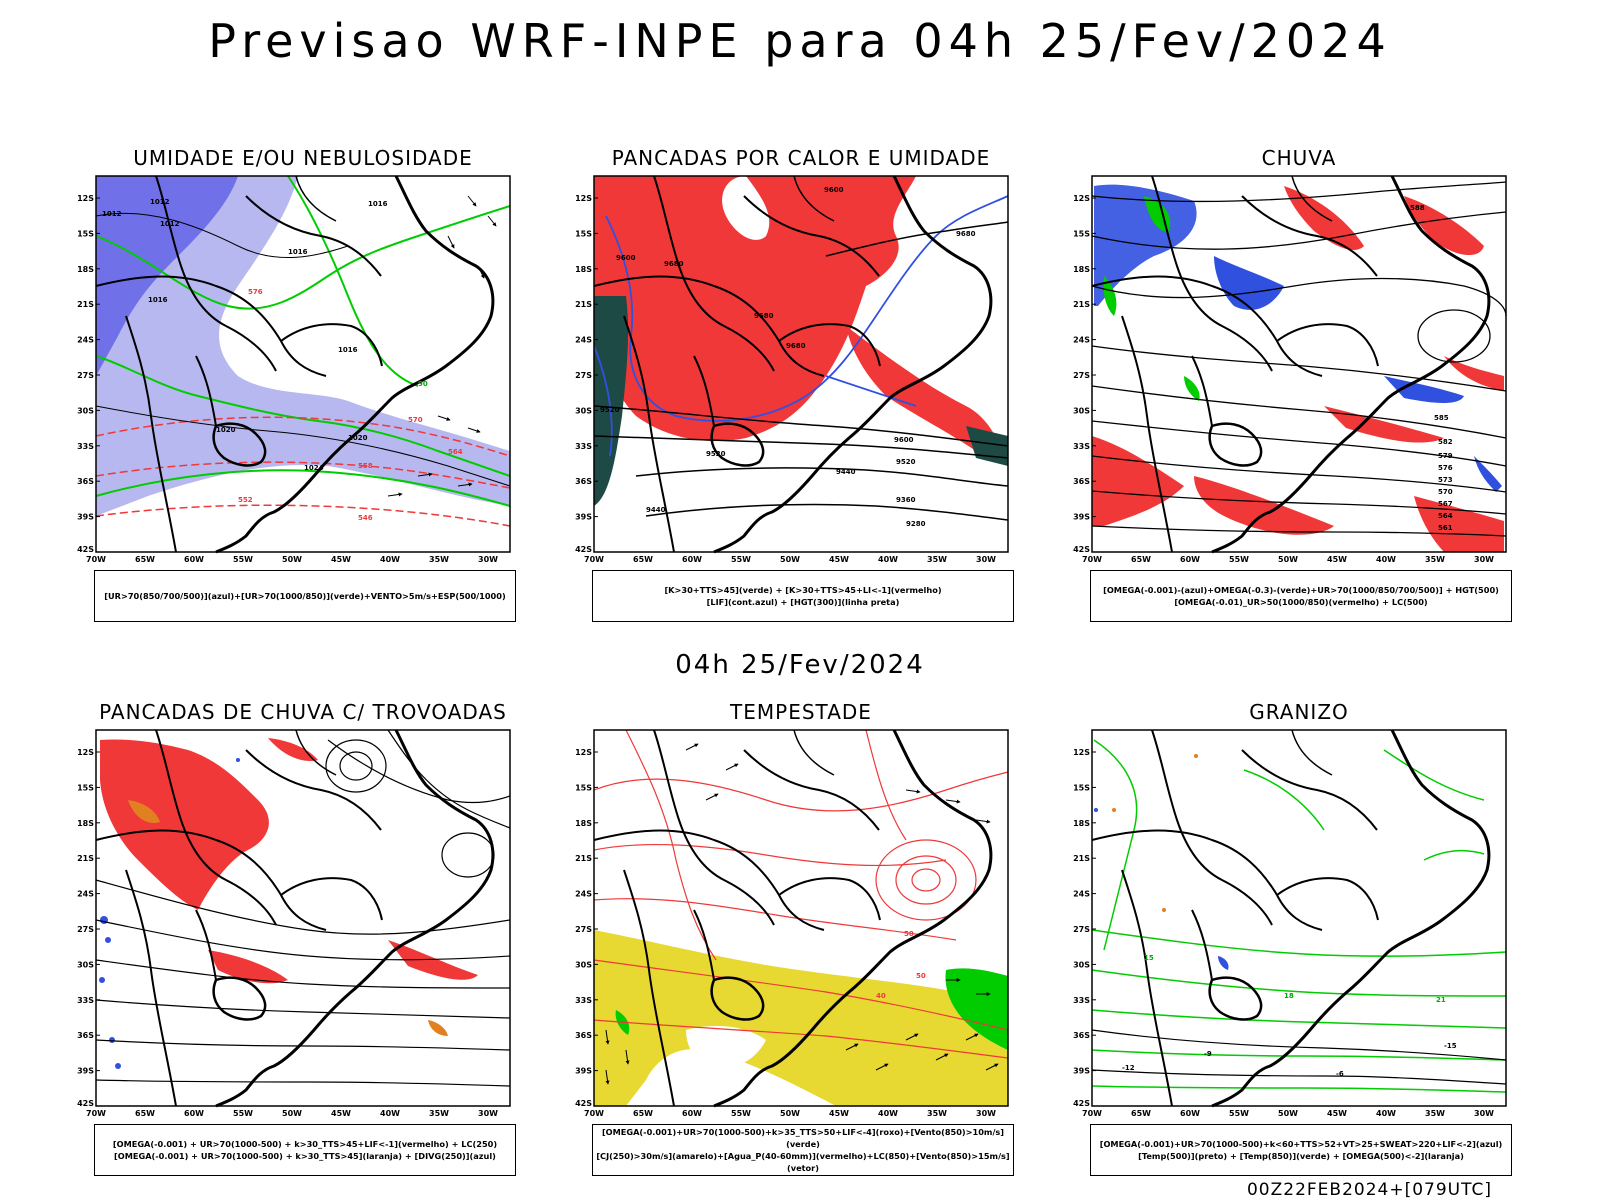 The width and height of the screenshot is (1600, 1200). I want to click on lat-tick-label: 30S, so click(1081, 410).